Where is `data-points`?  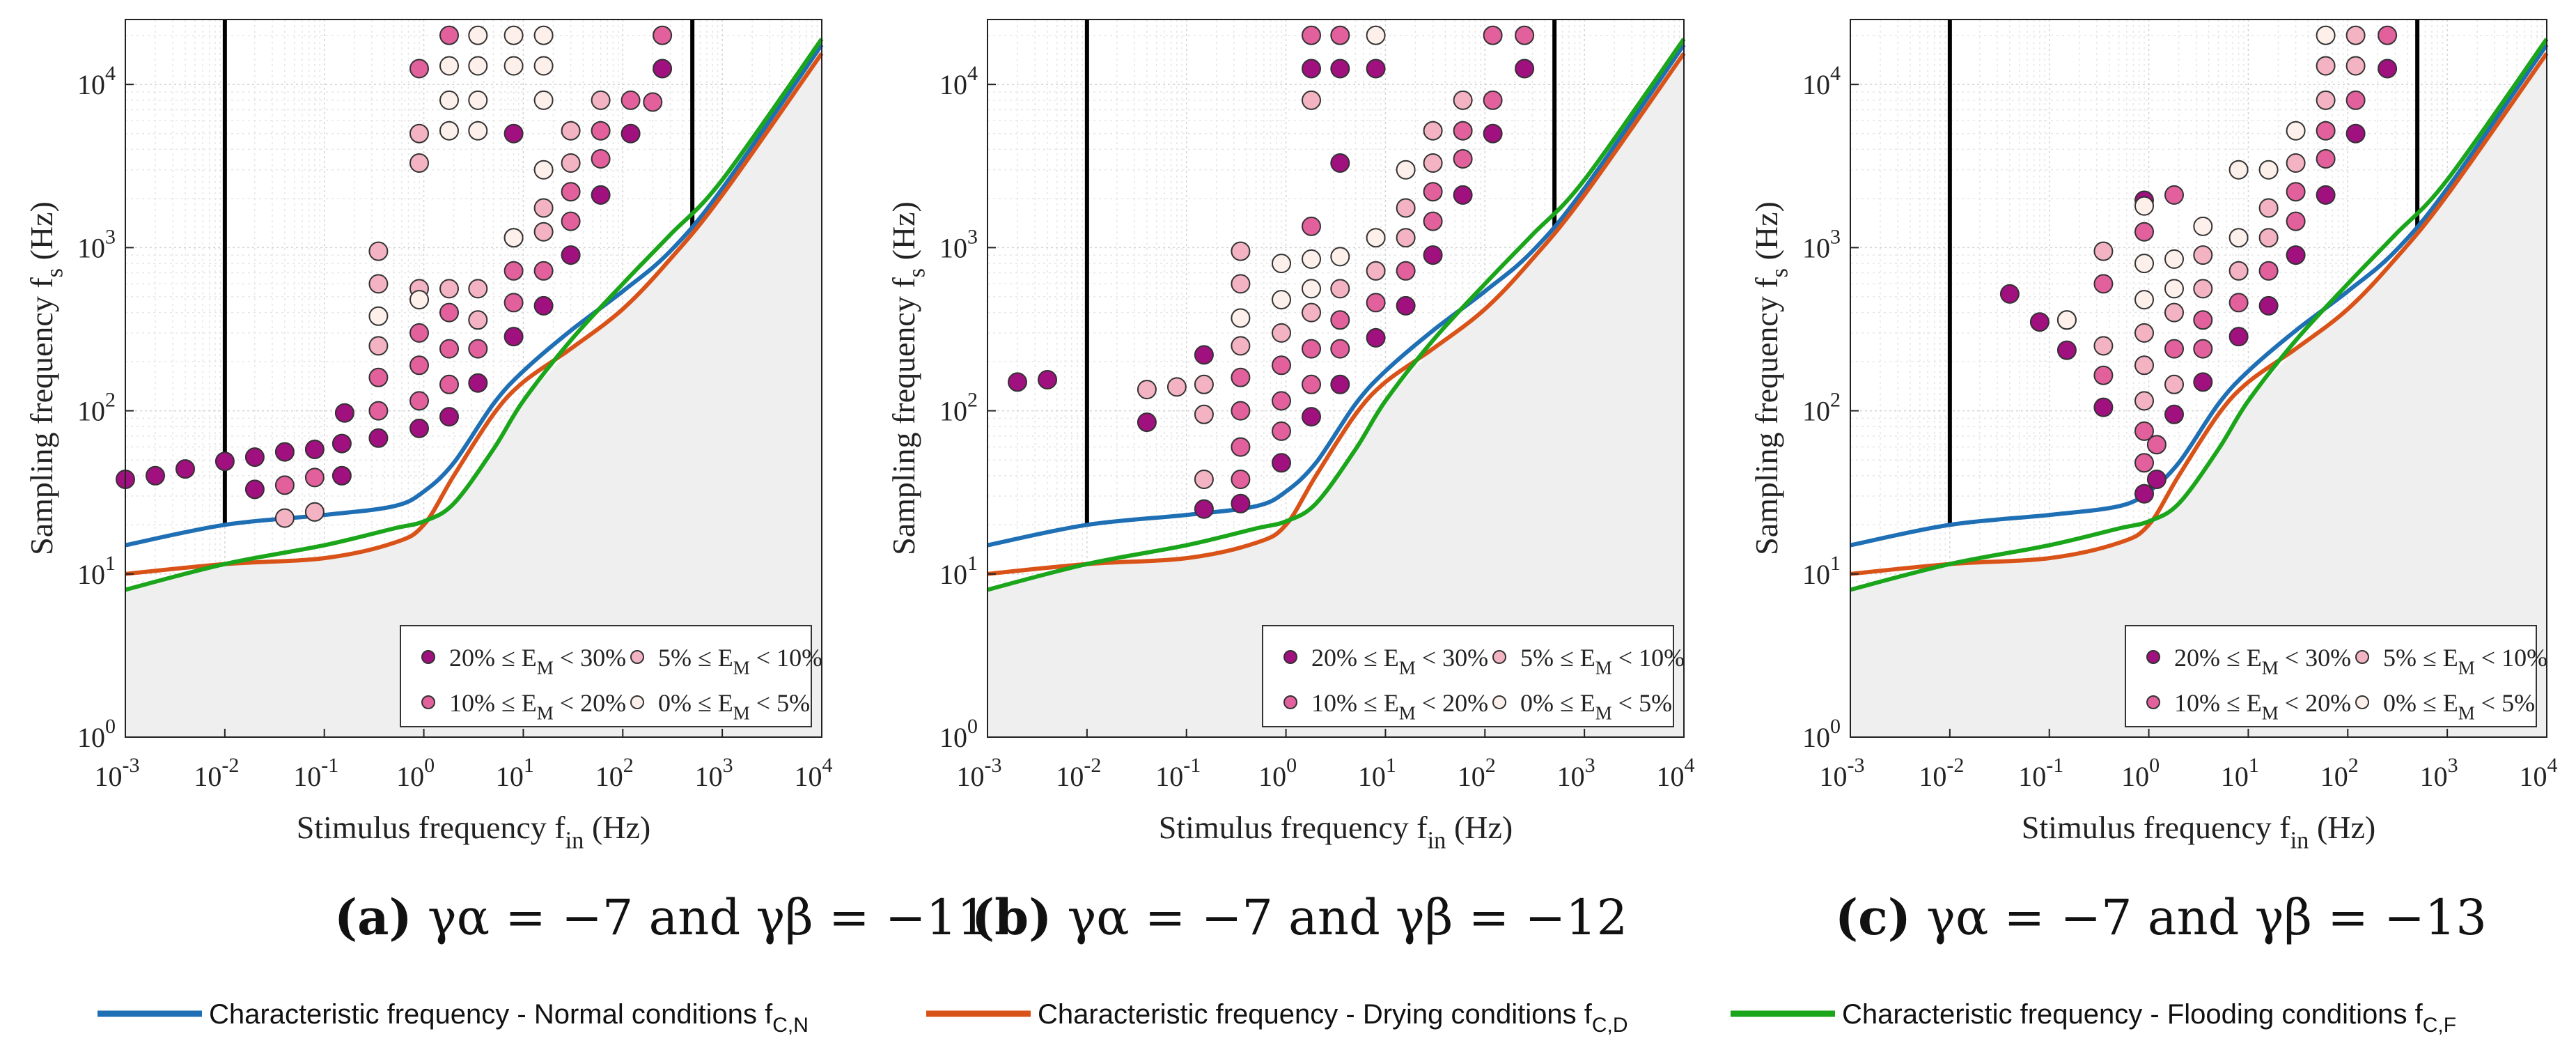
data-points is located at coordinates (1271, 272).